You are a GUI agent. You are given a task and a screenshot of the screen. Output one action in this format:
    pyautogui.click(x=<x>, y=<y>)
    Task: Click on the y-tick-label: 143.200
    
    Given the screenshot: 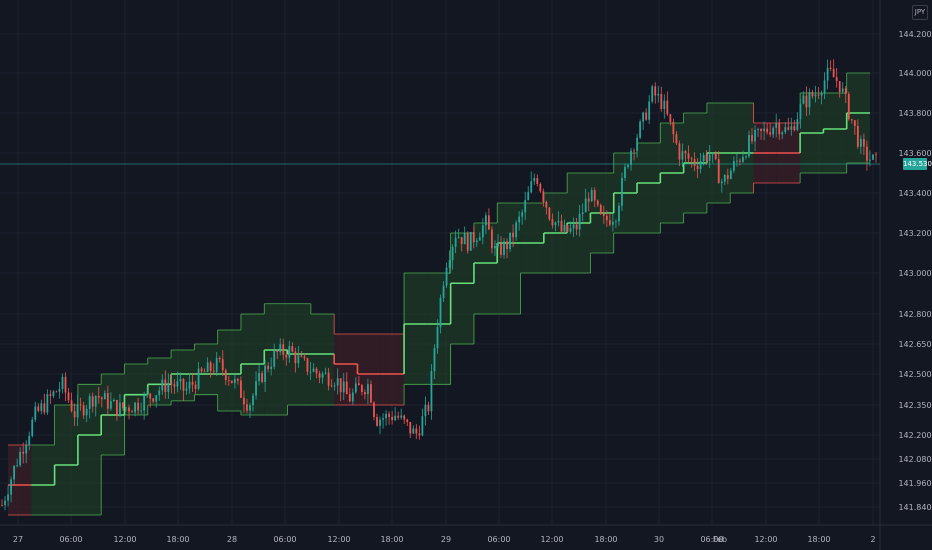 What is the action you would take?
    pyautogui.click(x=914, y=233)
    